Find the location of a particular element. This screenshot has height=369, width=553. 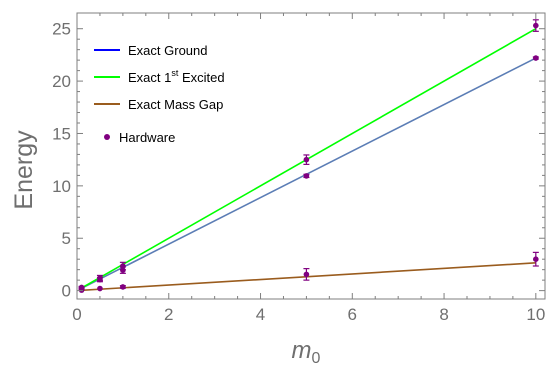

y-tick-label-4: 20 is located at coordinates (61, 81).